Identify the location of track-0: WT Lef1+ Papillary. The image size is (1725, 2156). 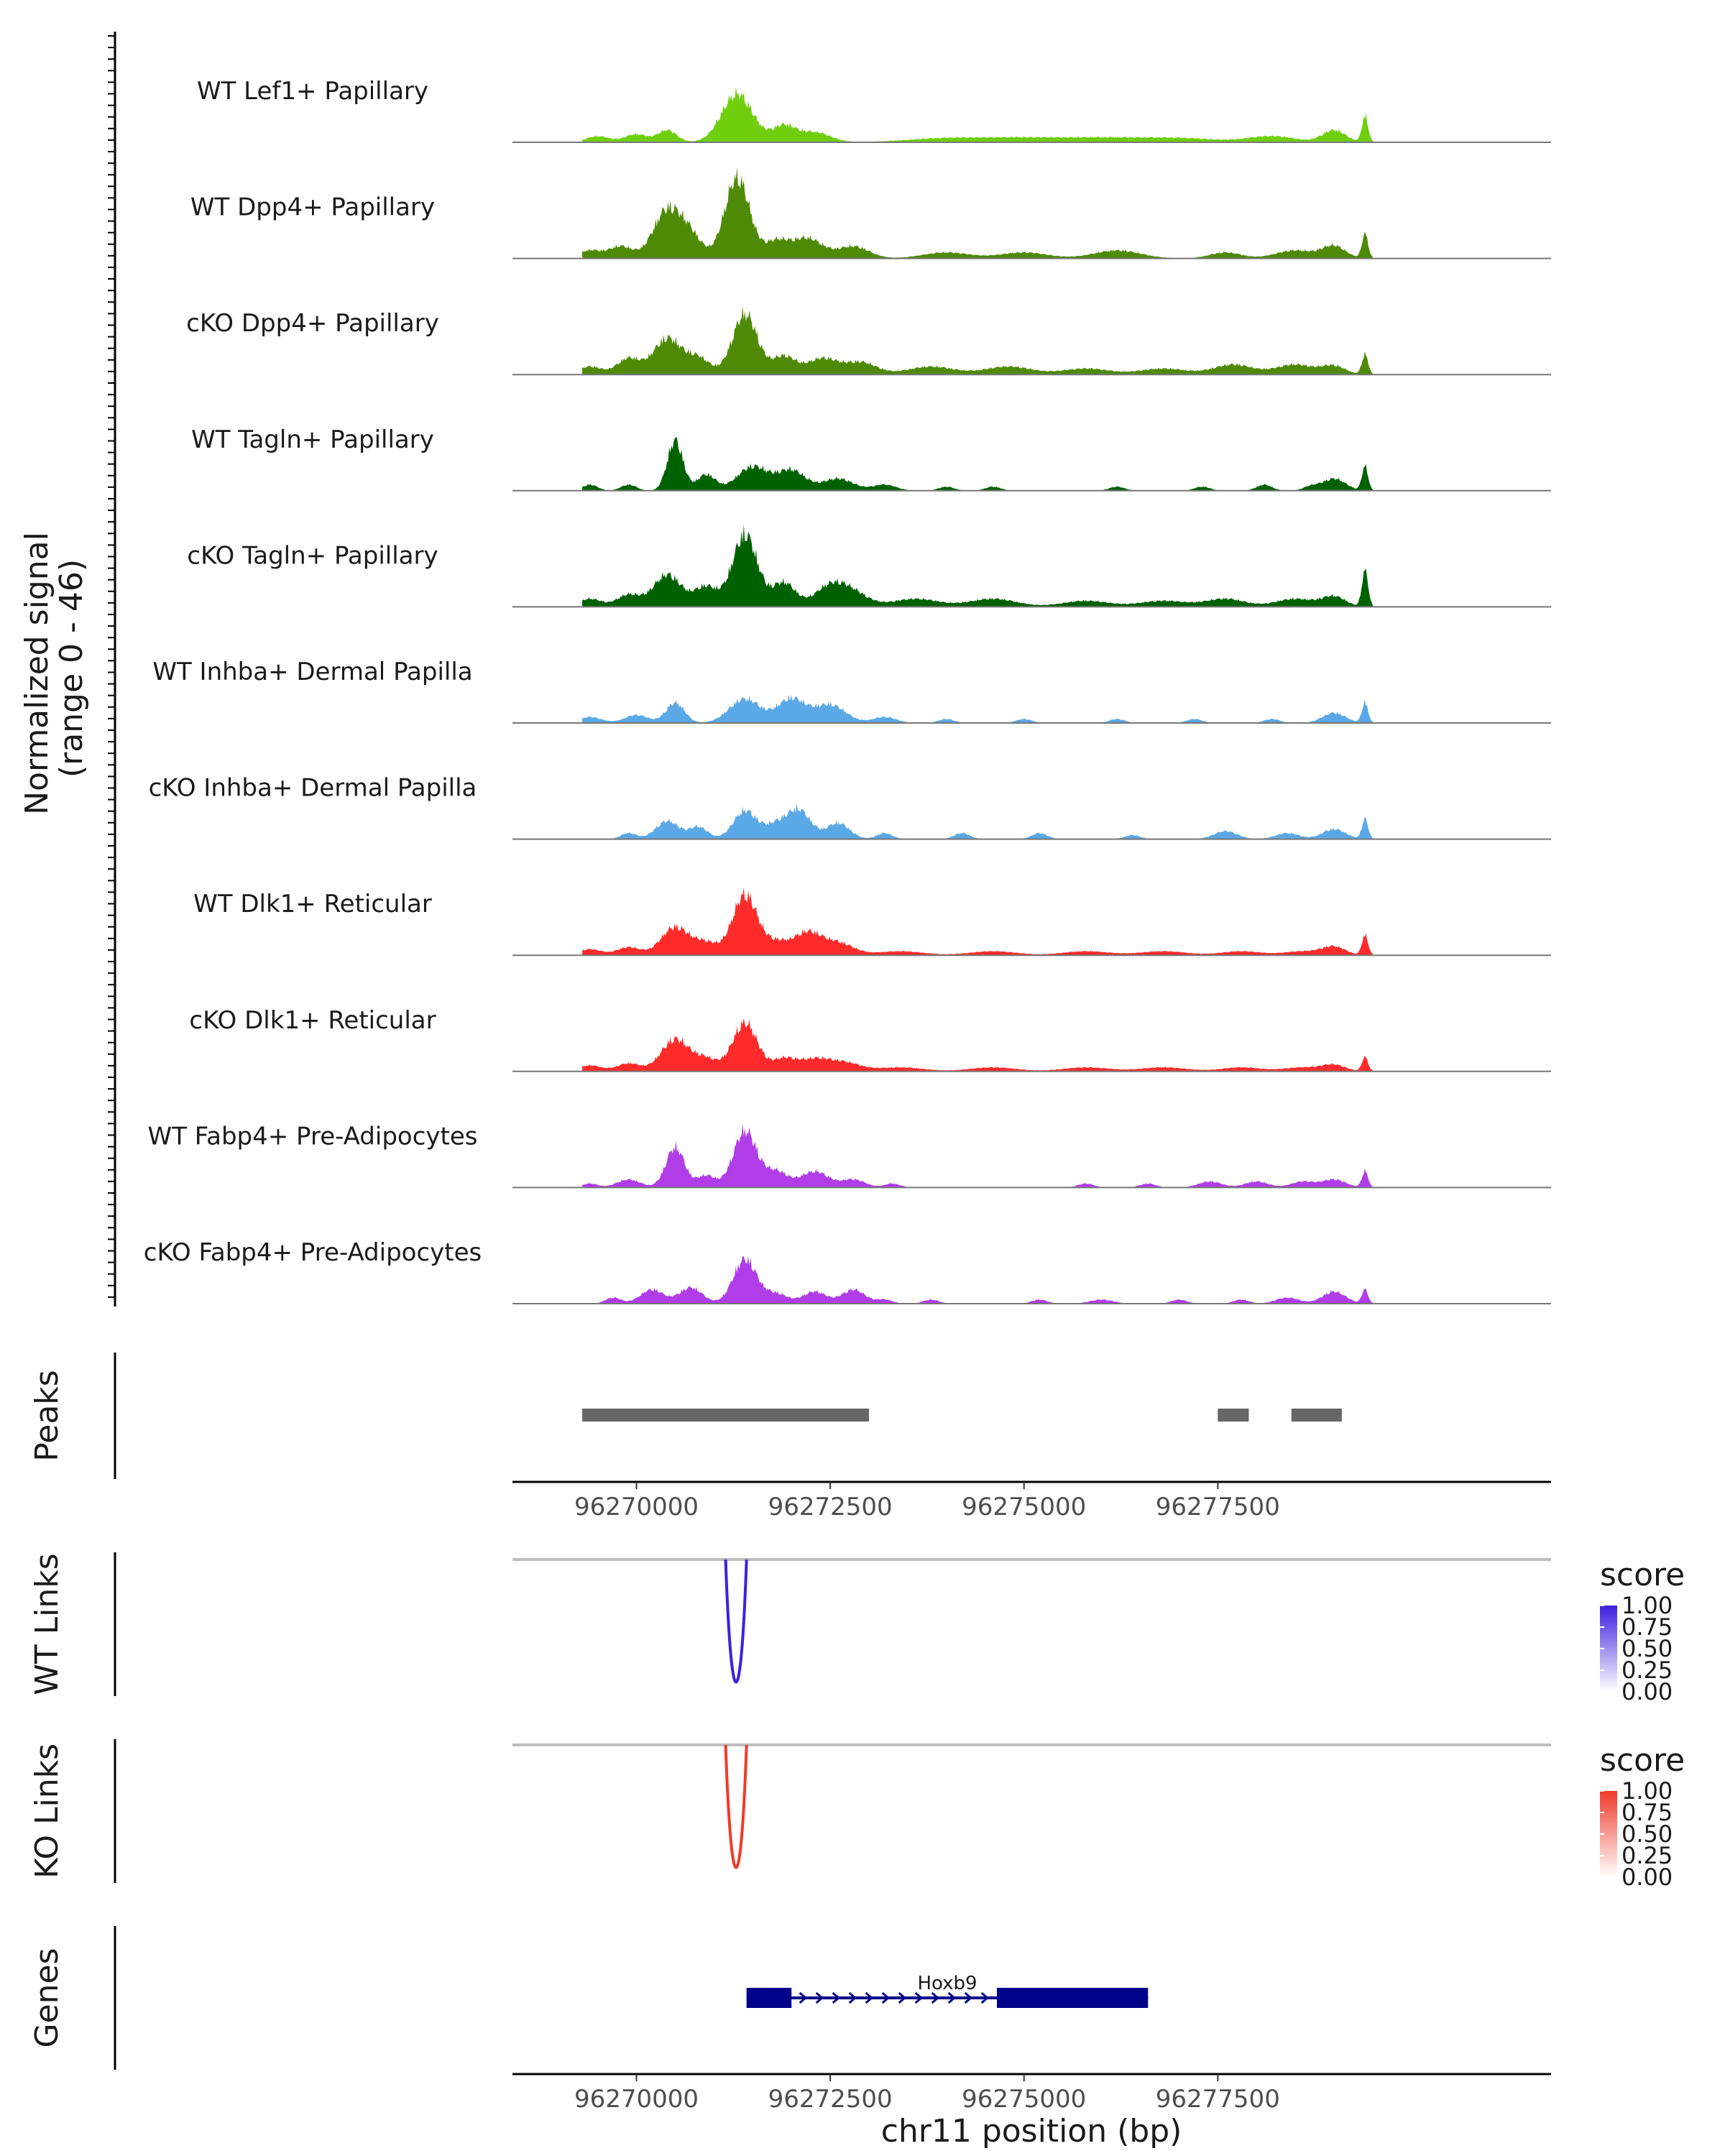
(874, 110).